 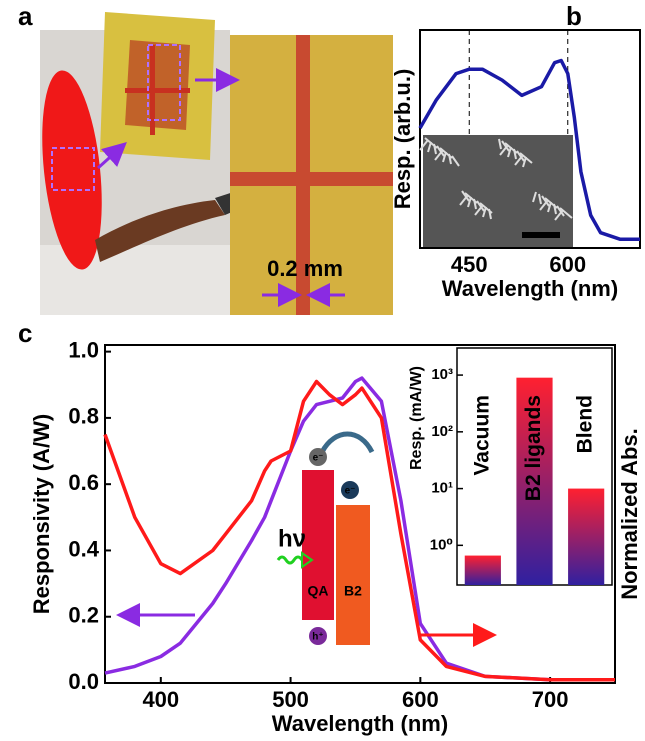 I want to click on photon-arrowhead, so click(x=307, y=560).